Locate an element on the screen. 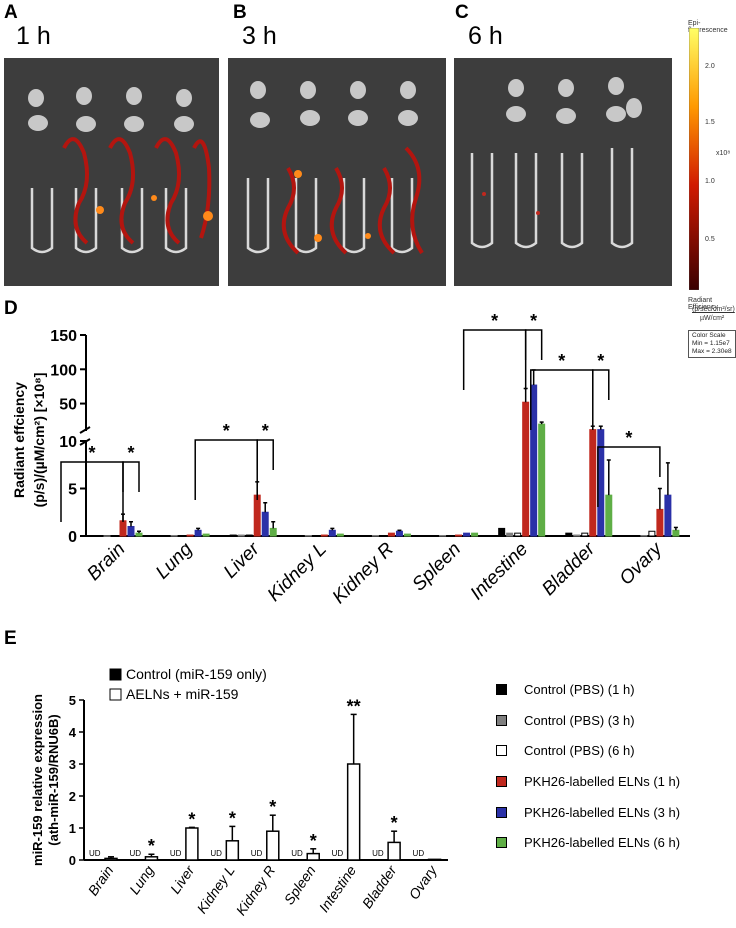  y-tick-label: 5 is located at coordinates (72, 700).